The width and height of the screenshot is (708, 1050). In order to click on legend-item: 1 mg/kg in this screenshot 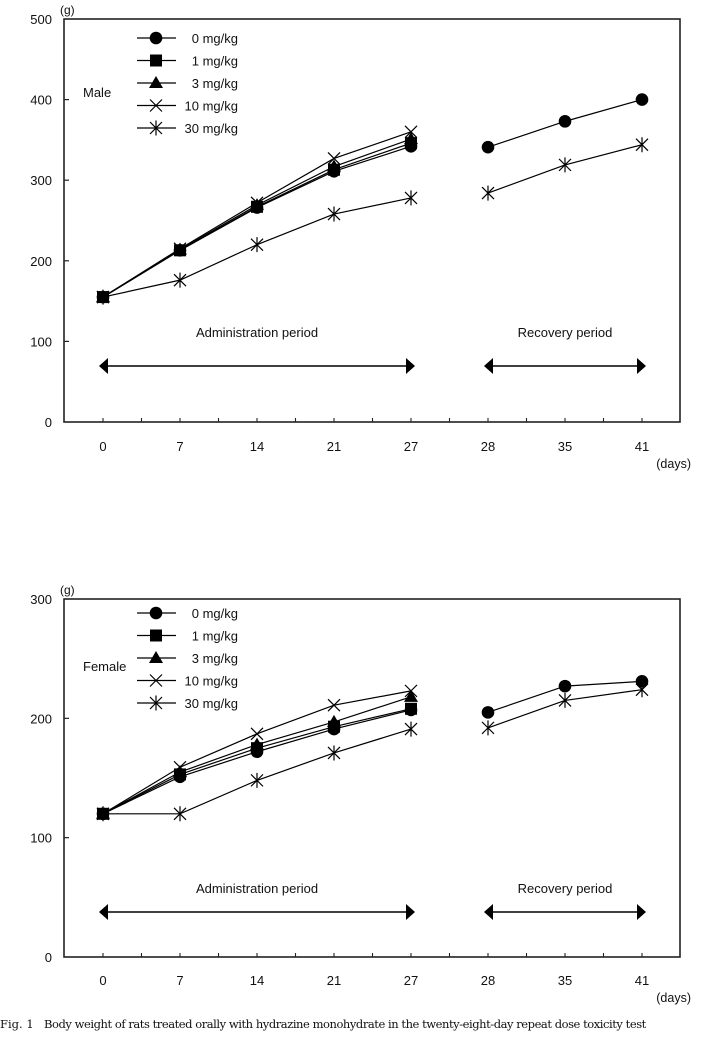, I will do `click(187, 61)`.